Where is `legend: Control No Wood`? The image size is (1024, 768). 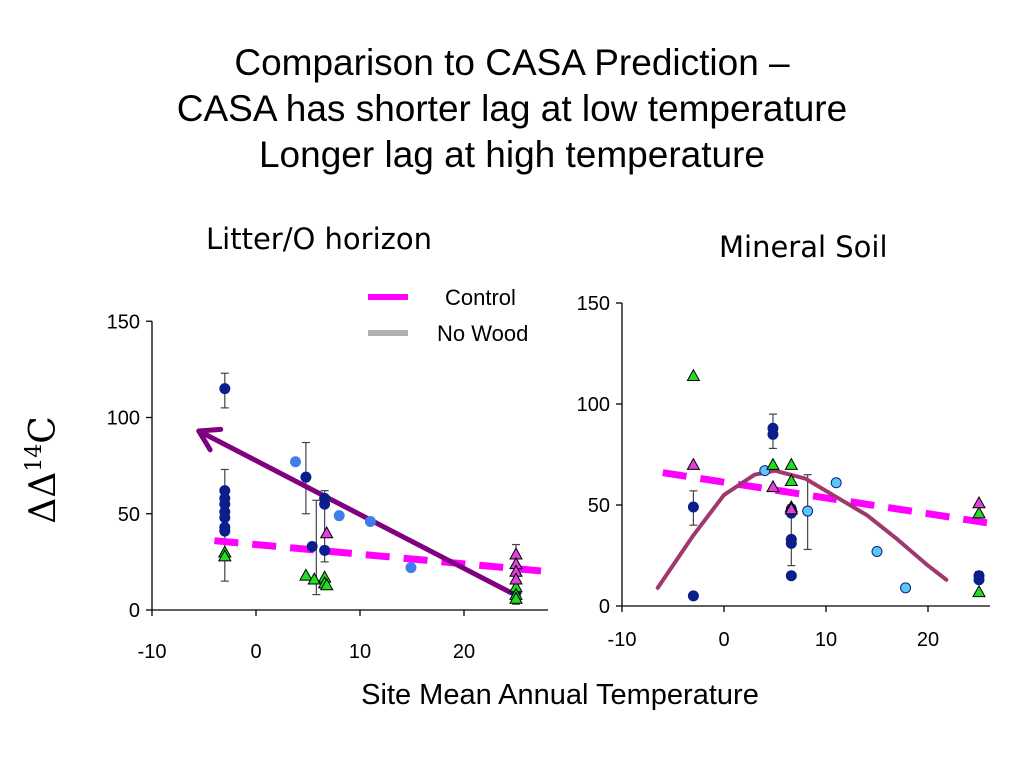
legend: Control No Wood is located at coordinates (448, 315).